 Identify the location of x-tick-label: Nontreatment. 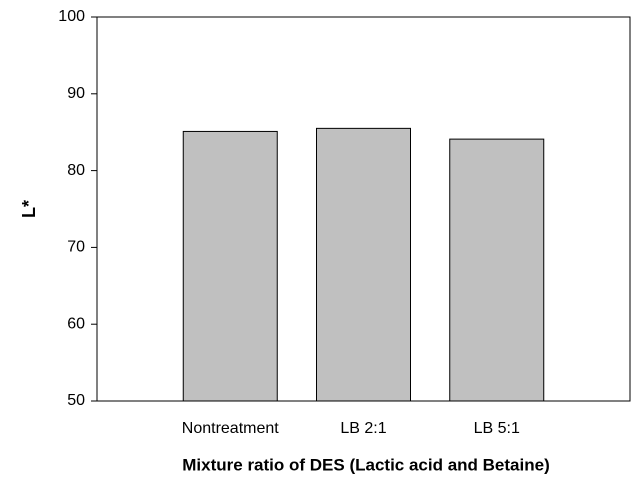
(230, 428).